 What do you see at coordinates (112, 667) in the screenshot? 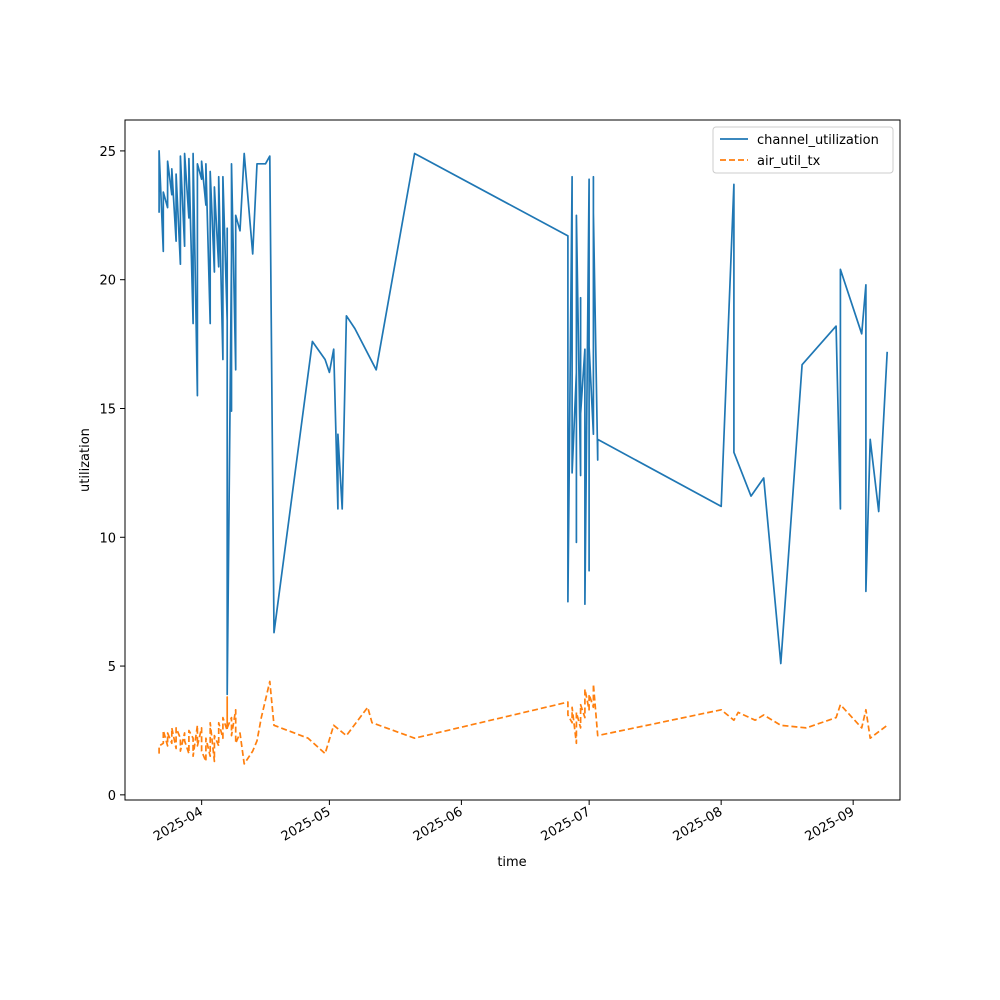
I see `y-tick-label: 5` at bounding box center [112, 667].